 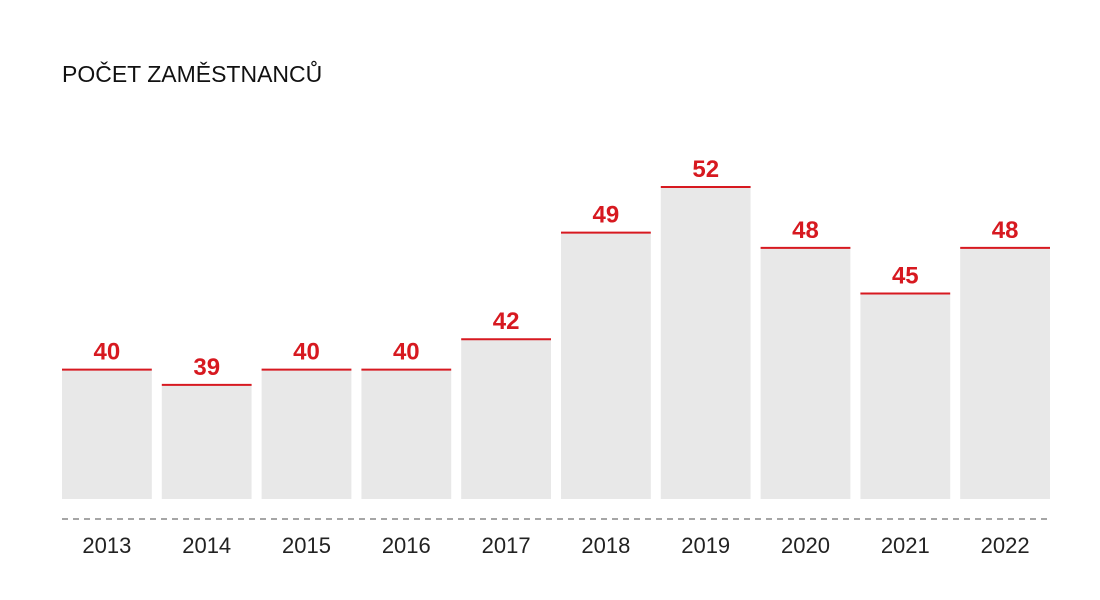 What do you see at coordinates (306, 352) in the screenshot?
I see `value-label-2015: 40` at bounding box center [306, 352].